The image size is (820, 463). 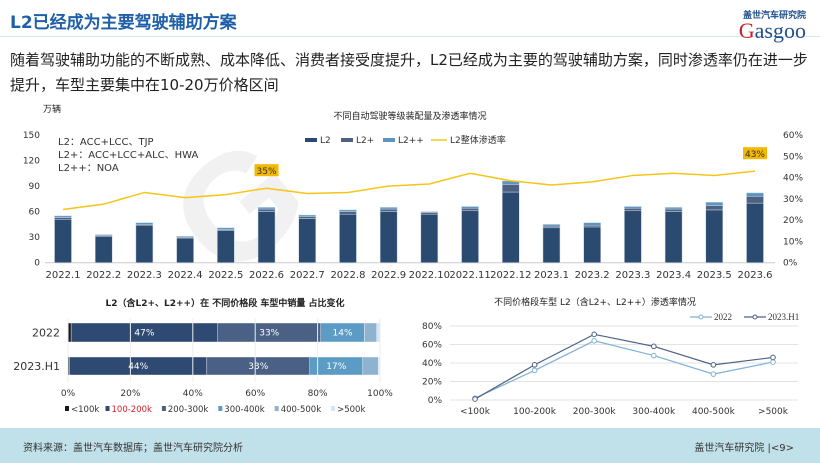 I want to click on x-tick-label: 2022.5, so click(x=225, y=275).